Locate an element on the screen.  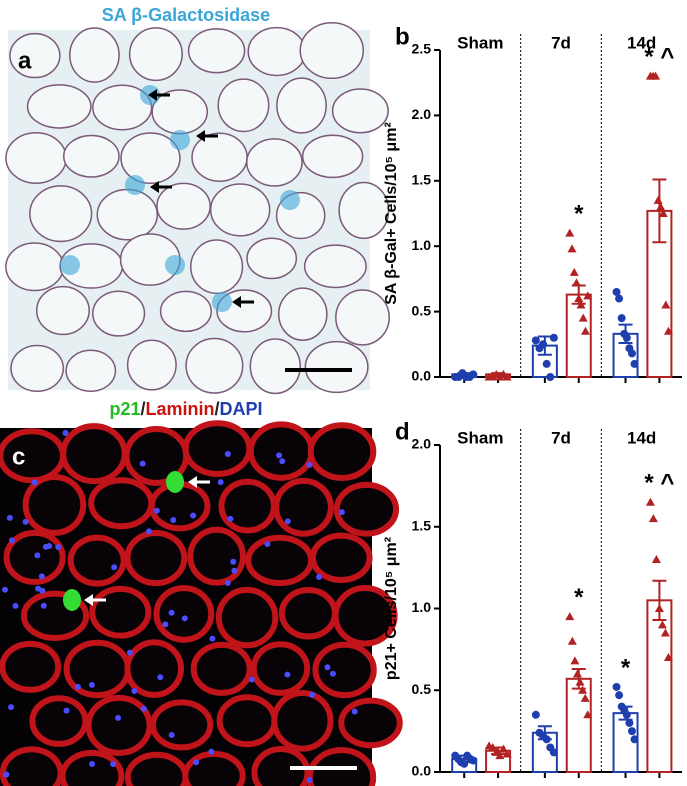
y-tick-label: 0.0 is located at coordinates (422, 771).